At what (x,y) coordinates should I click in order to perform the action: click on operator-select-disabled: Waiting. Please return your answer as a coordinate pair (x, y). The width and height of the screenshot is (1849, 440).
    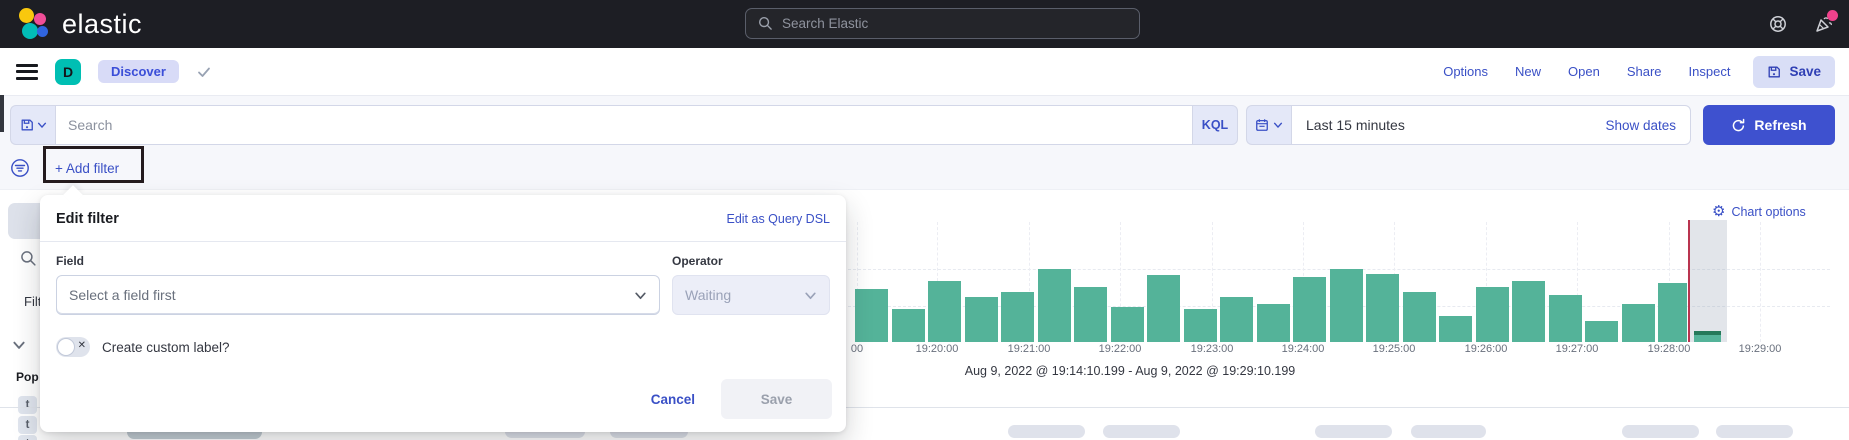
    Looking at the image, I should click on (751, 295).